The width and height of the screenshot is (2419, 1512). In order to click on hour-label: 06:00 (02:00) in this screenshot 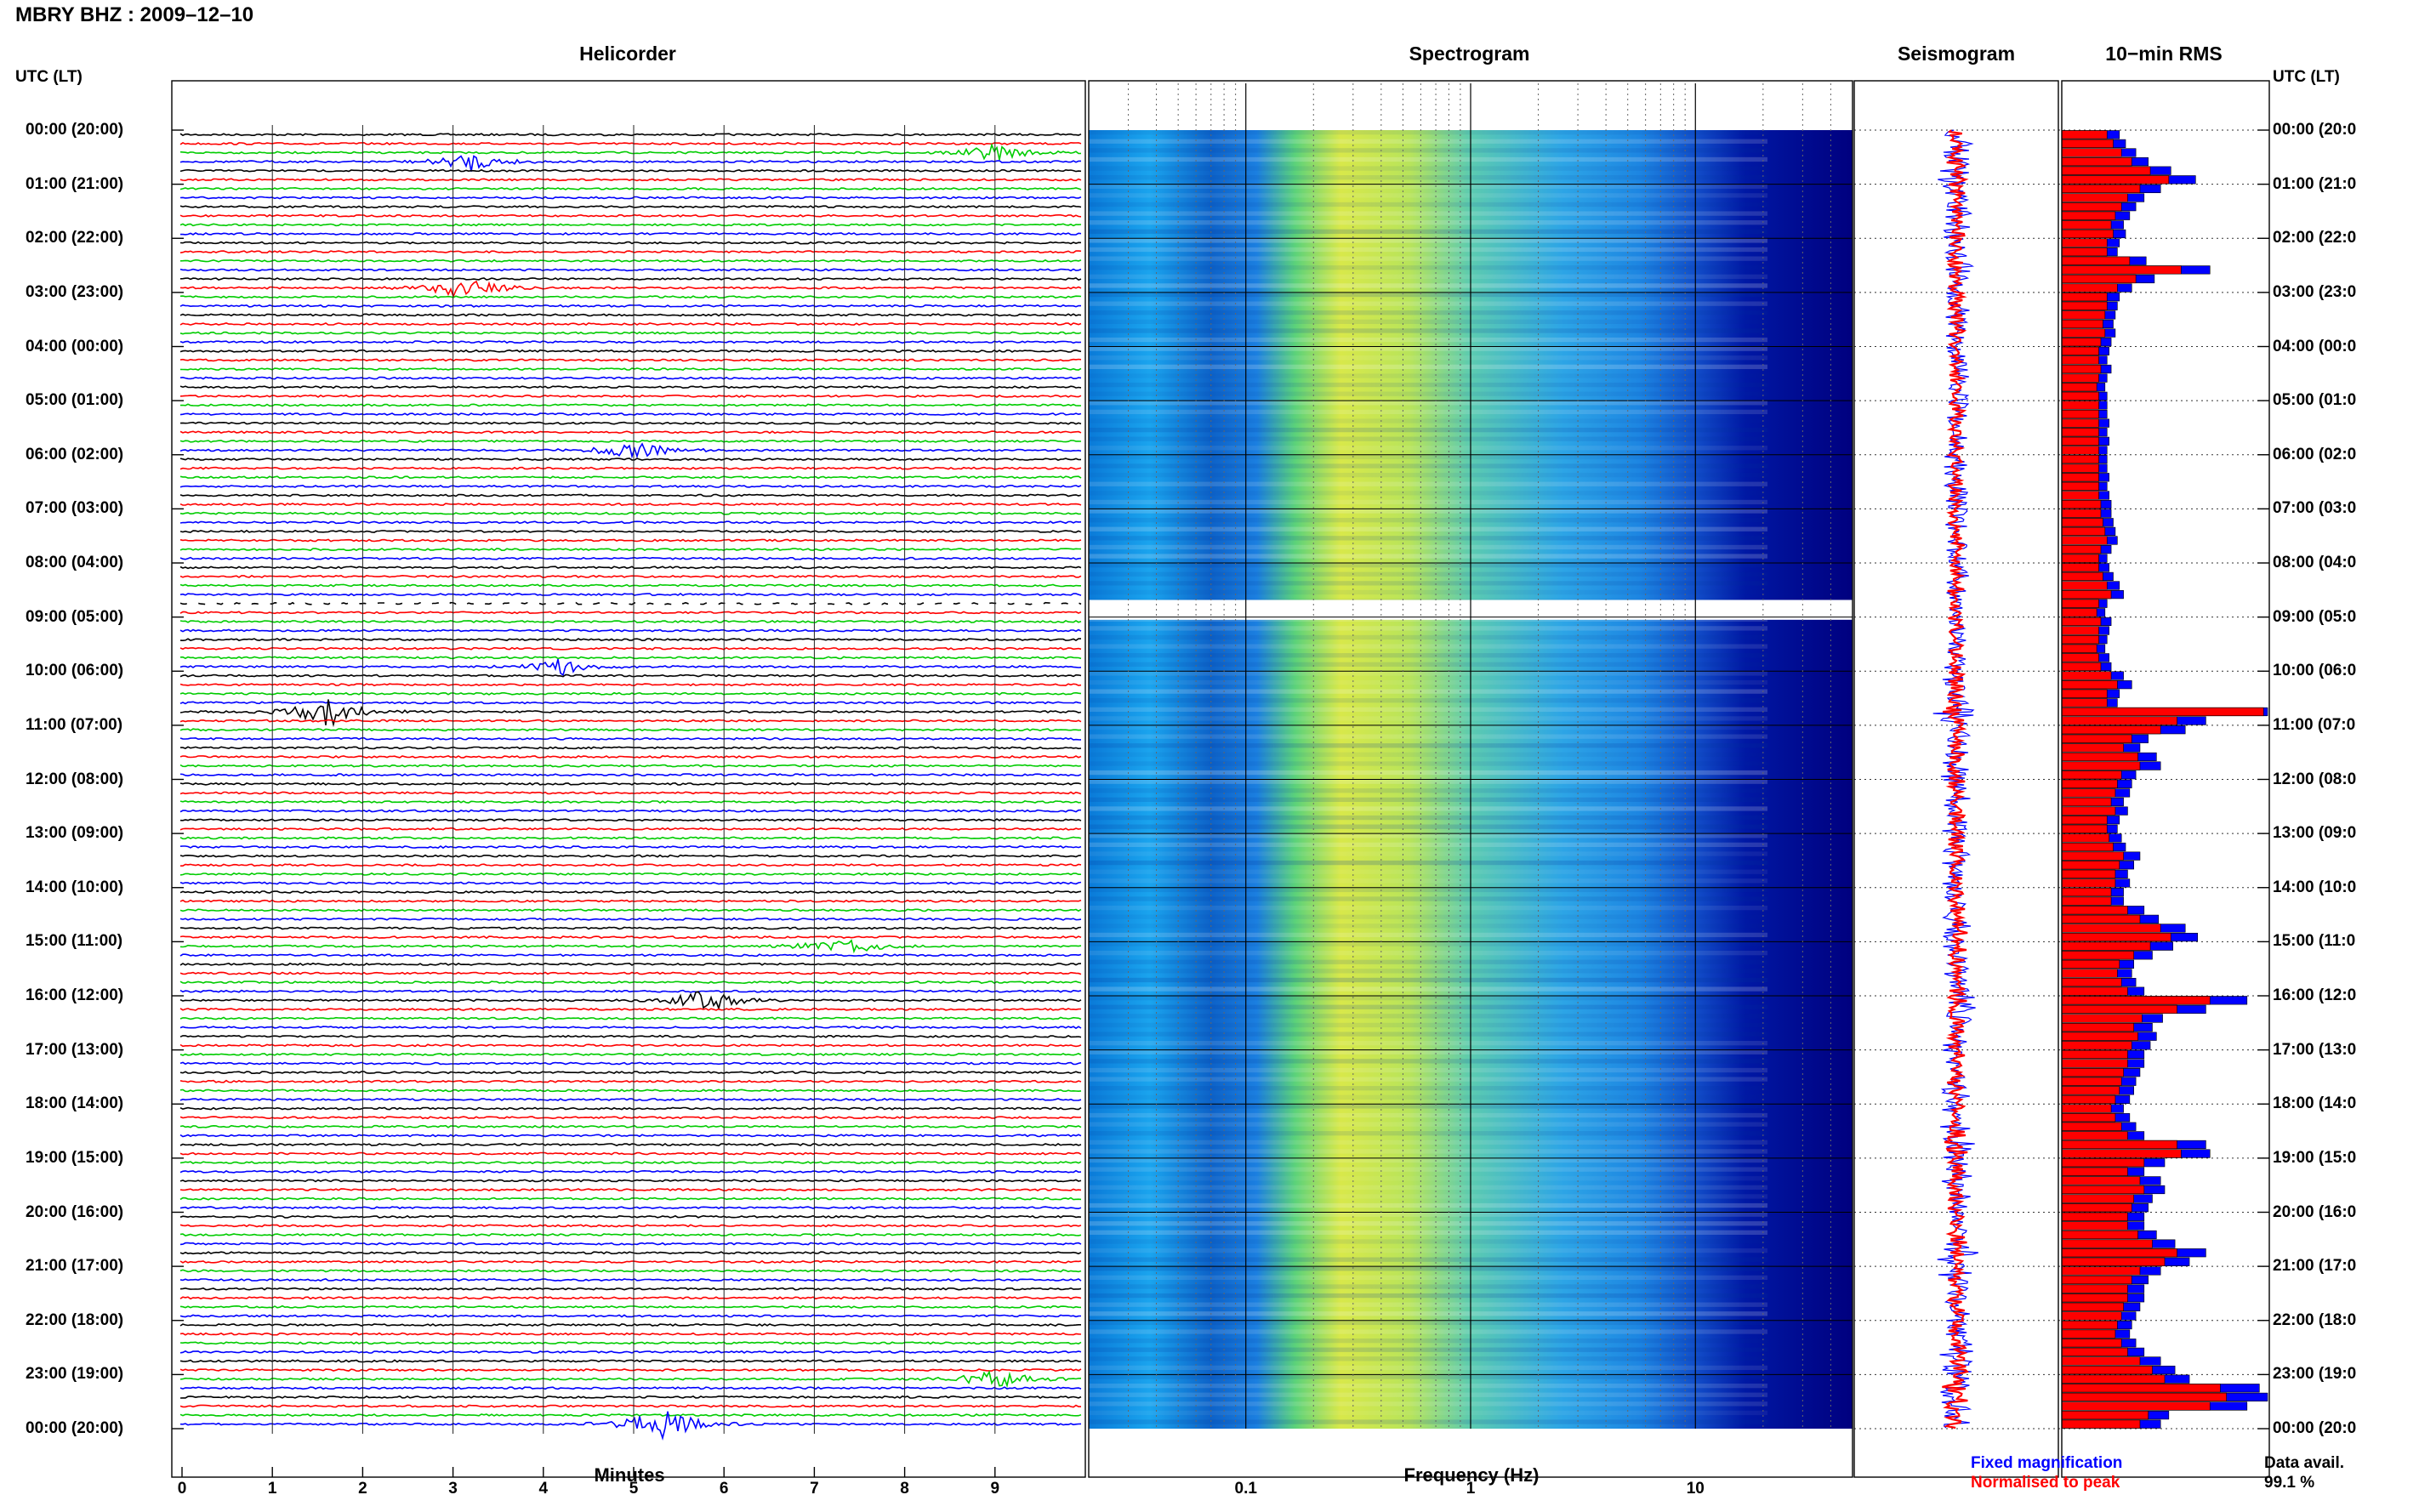, I will do `click(75, 454)`.